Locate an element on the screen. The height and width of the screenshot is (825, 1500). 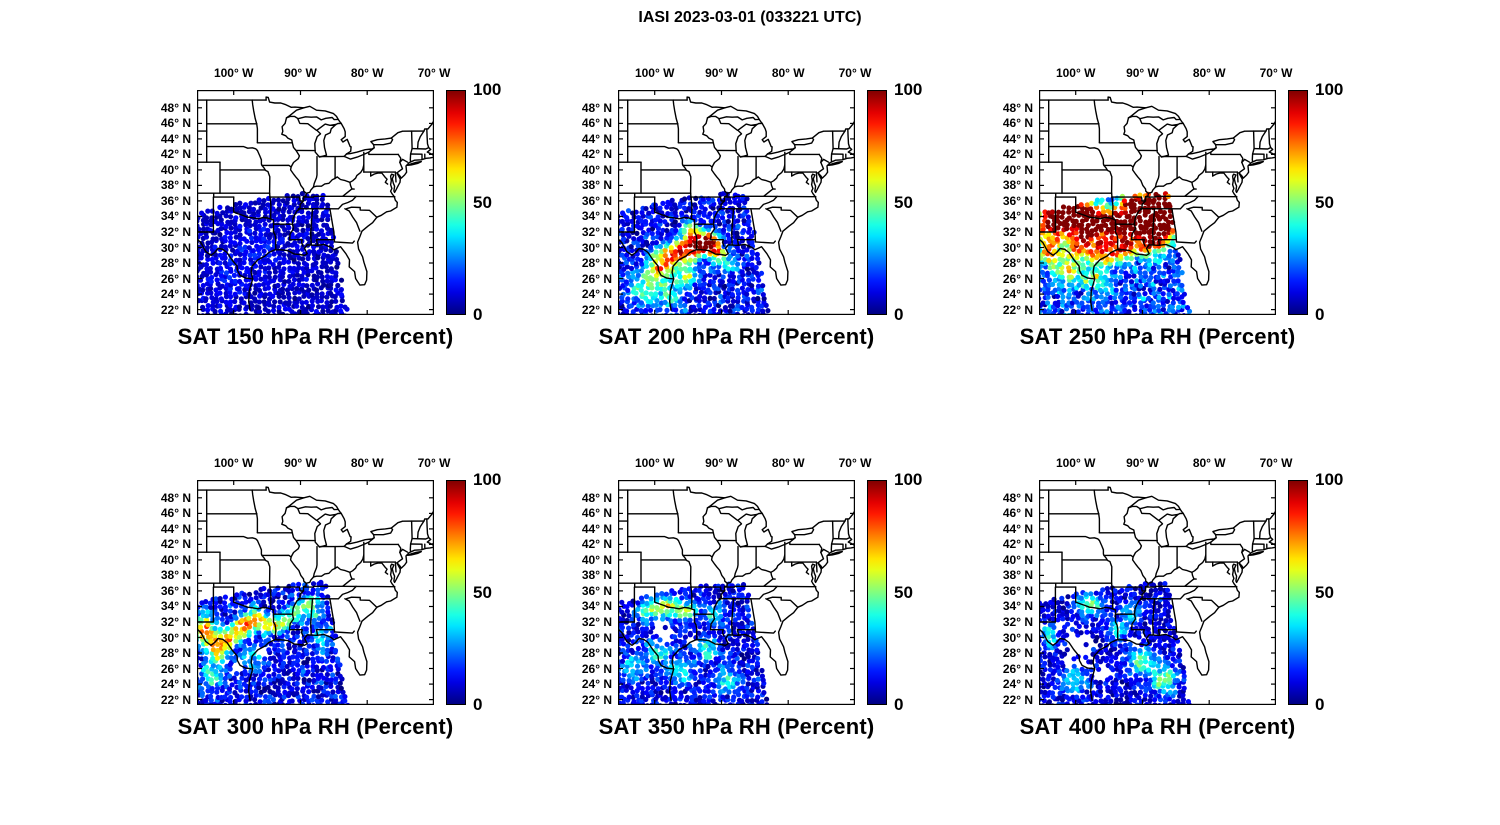
panel-title: SAT 300 hPa RH (Percent) is located at coordinates (315, 726).